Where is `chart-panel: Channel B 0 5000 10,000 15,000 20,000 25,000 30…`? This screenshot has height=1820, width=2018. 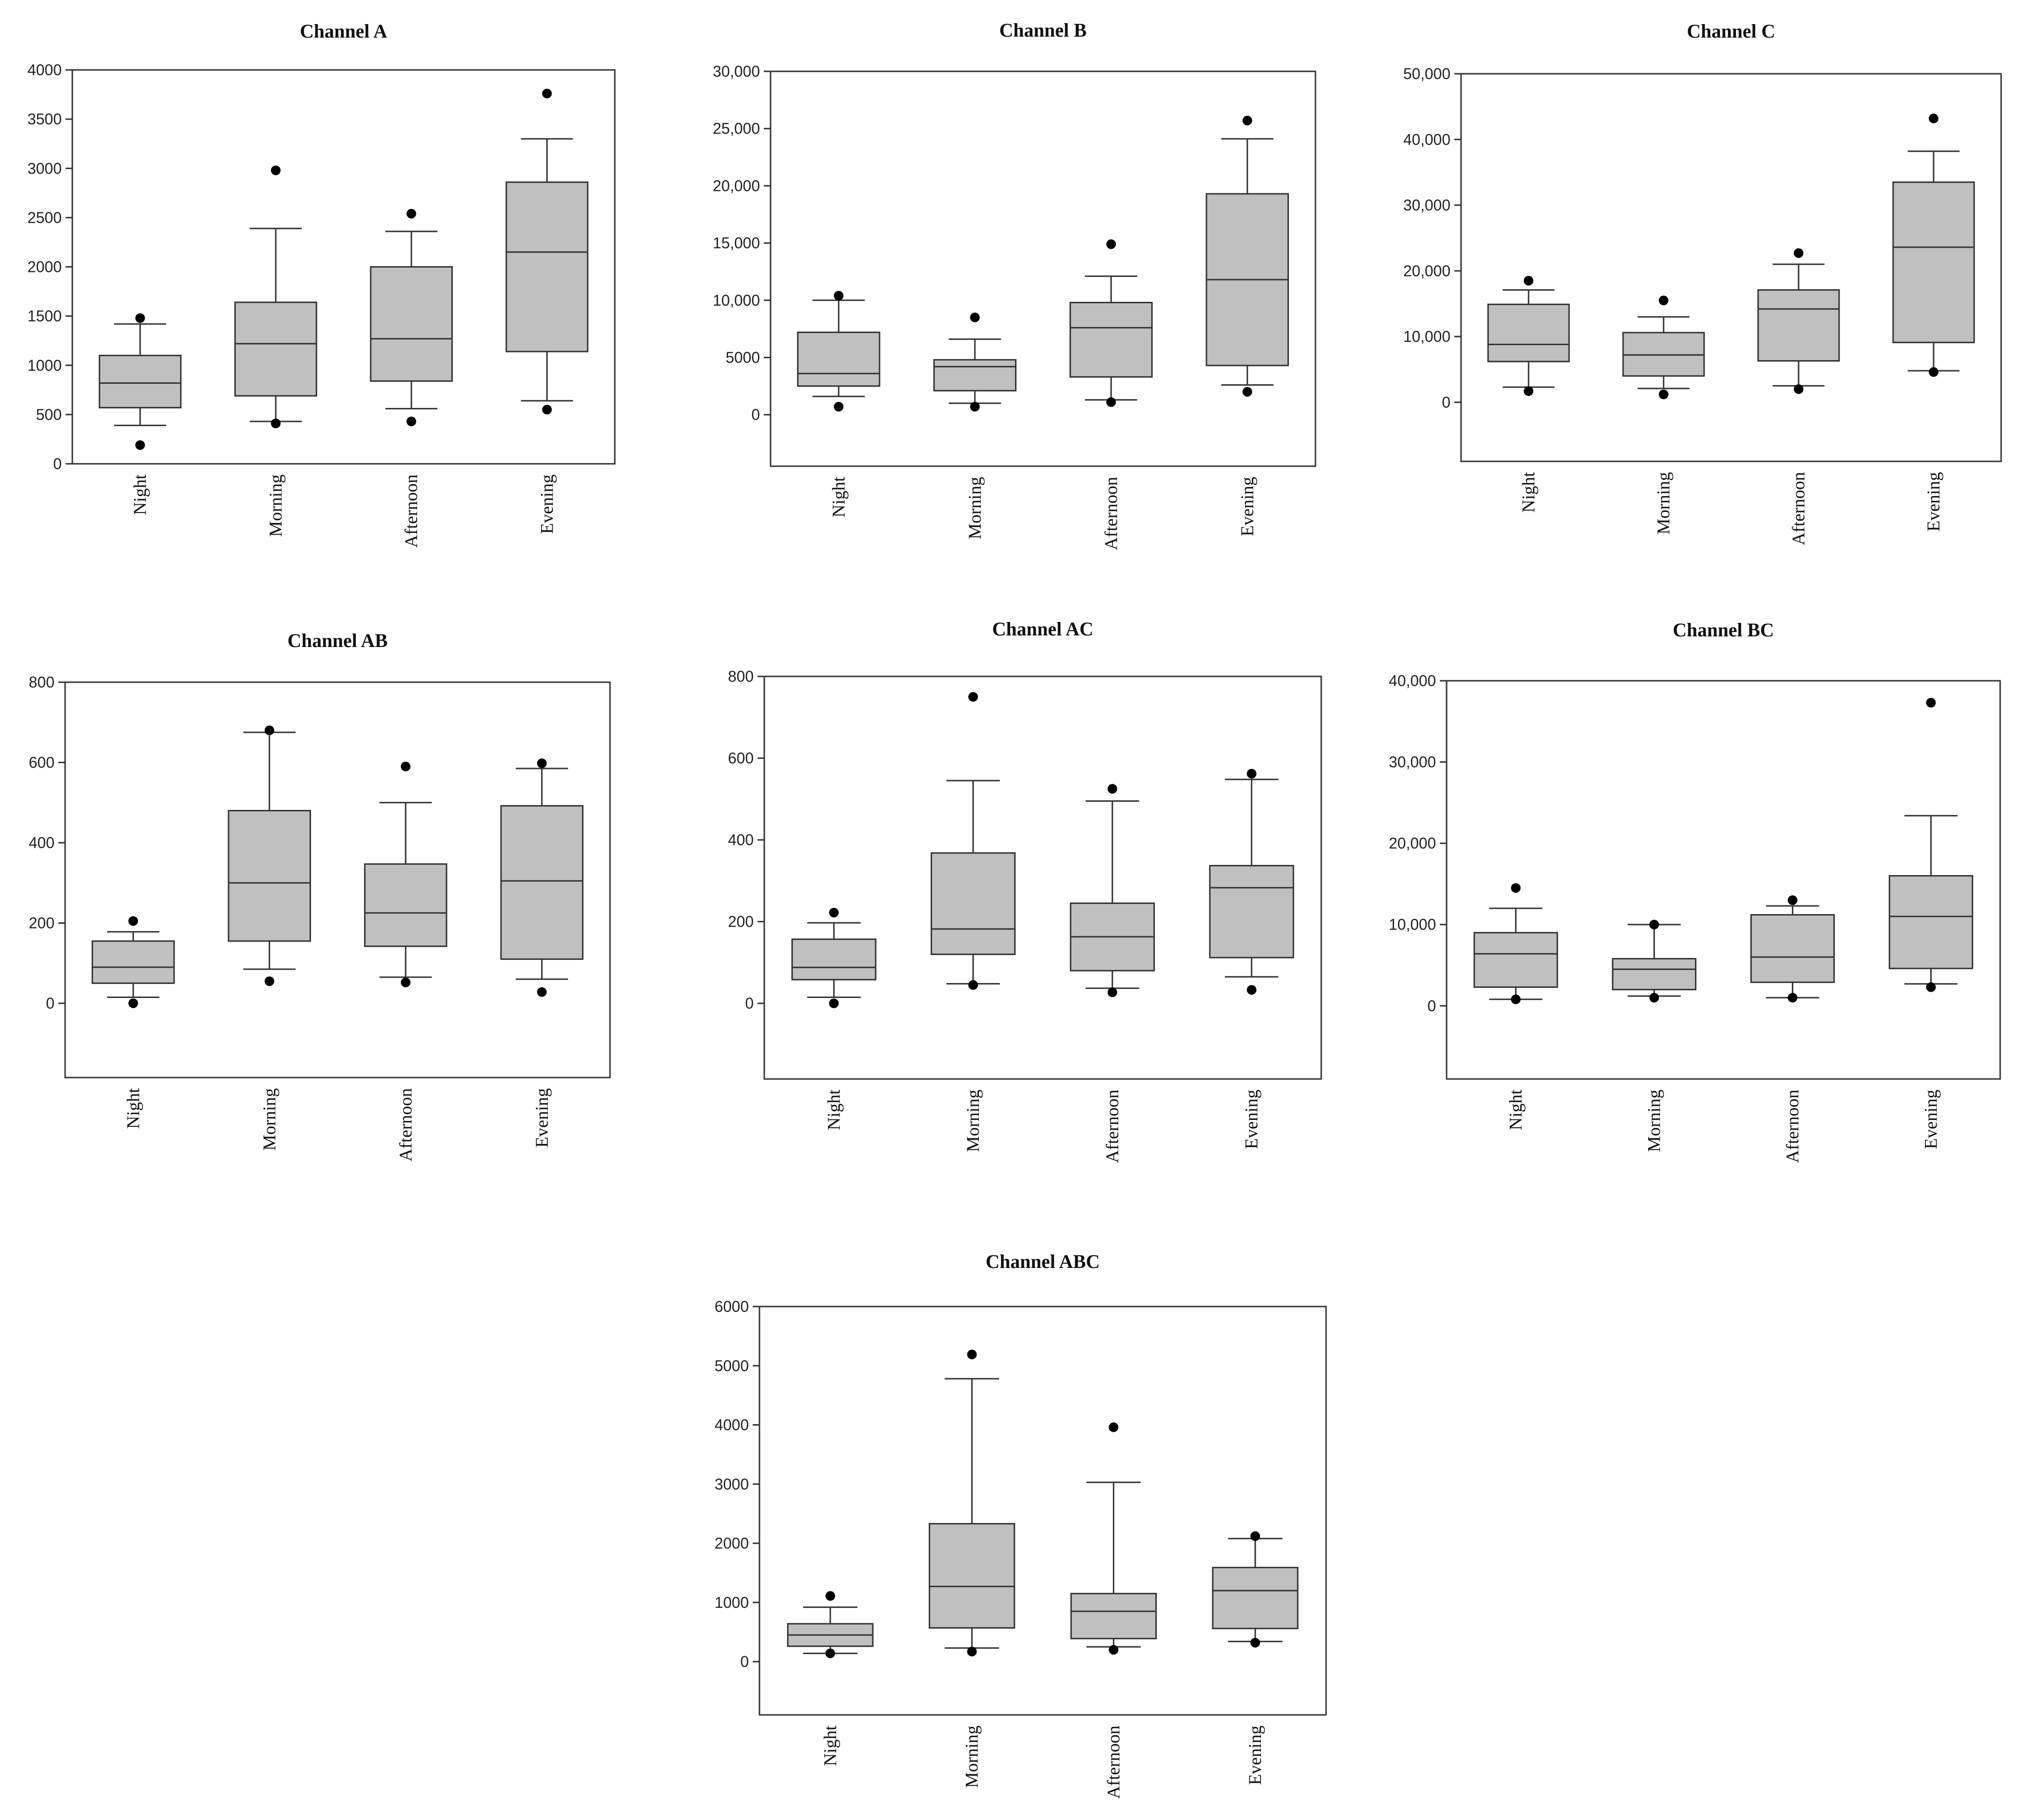 chart-panel: Channel B 0 5000 10,000 15,000 20,000 25,000 30… is located at coordinates (1015, 285).